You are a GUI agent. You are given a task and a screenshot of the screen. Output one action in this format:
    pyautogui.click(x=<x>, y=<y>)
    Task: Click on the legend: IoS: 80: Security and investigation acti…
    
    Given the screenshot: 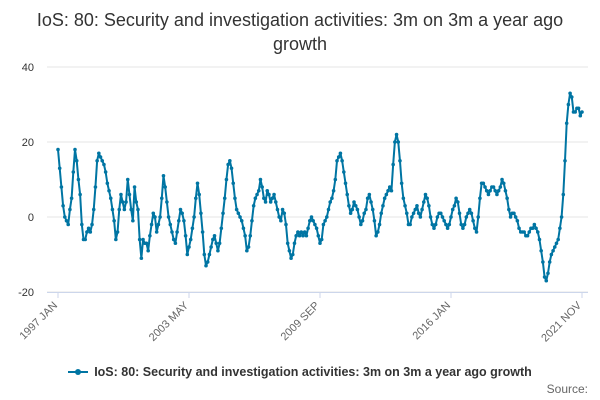 What is the action you would take?
    pyautogui.click(x=300, y=372)
    